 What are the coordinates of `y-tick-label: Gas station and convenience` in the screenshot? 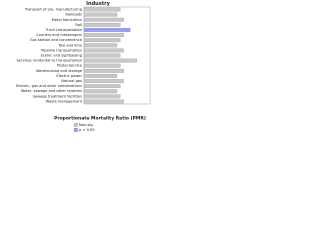 It's located at (56, 40).